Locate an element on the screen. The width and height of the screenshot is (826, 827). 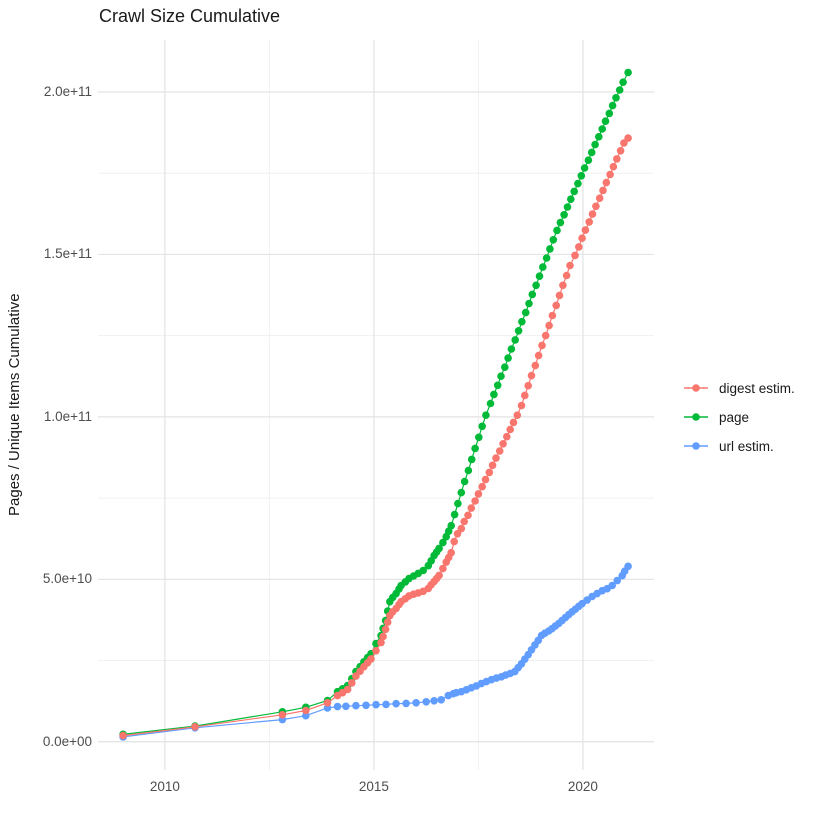
y-tick-label: 2.0e+11 is located at coordinates (67, 91).